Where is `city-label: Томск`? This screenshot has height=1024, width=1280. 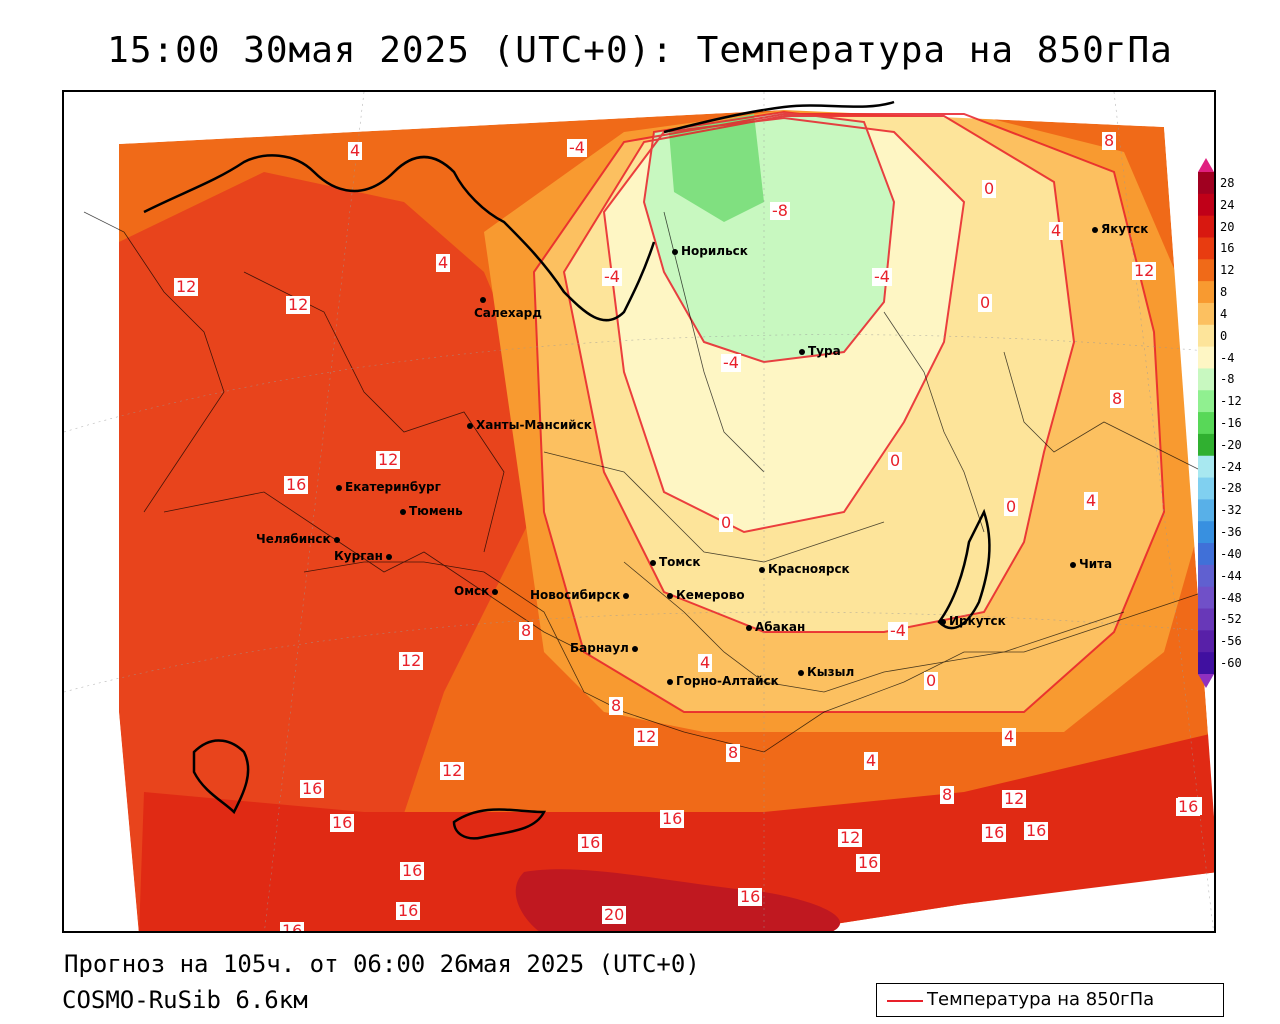 city-label: Томск is located at coordinates (675, 562).